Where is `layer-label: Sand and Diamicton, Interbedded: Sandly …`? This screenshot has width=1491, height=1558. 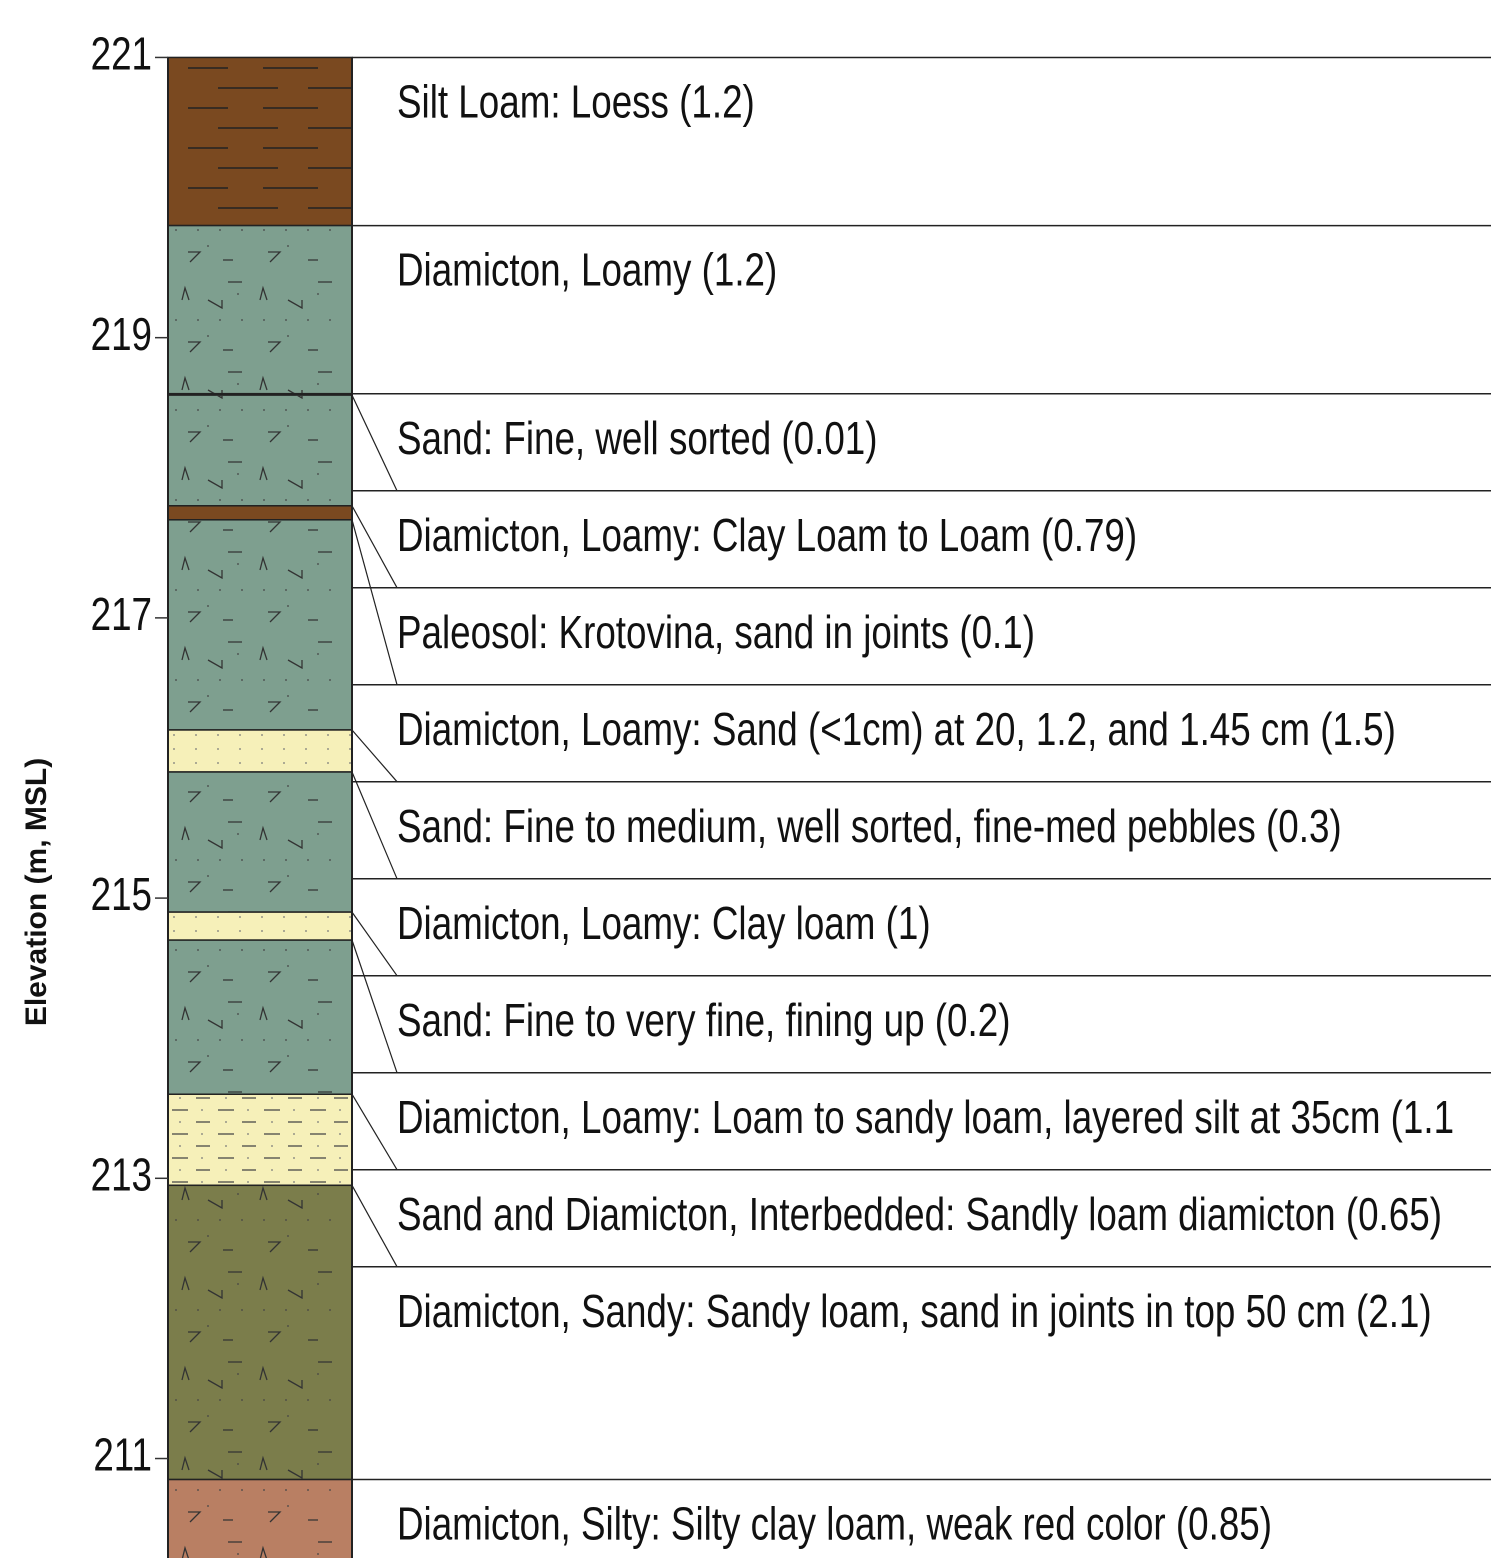 layer-label: Sand and Diamicton, Interbedded: Sandly … is located at coordinates (919, 1214).